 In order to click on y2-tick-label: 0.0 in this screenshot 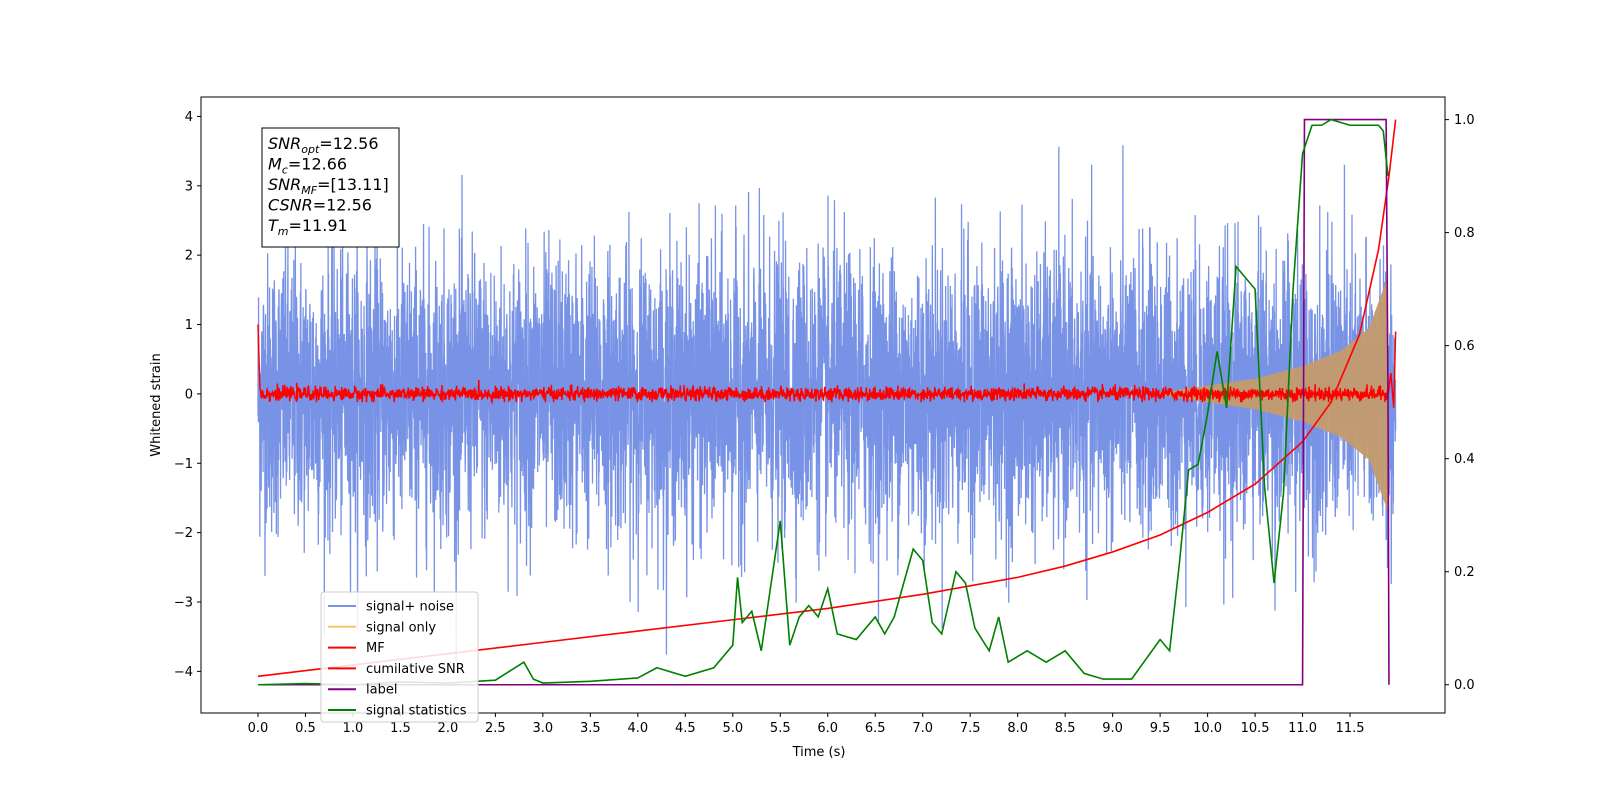, I will do `click(1464, 685)`.